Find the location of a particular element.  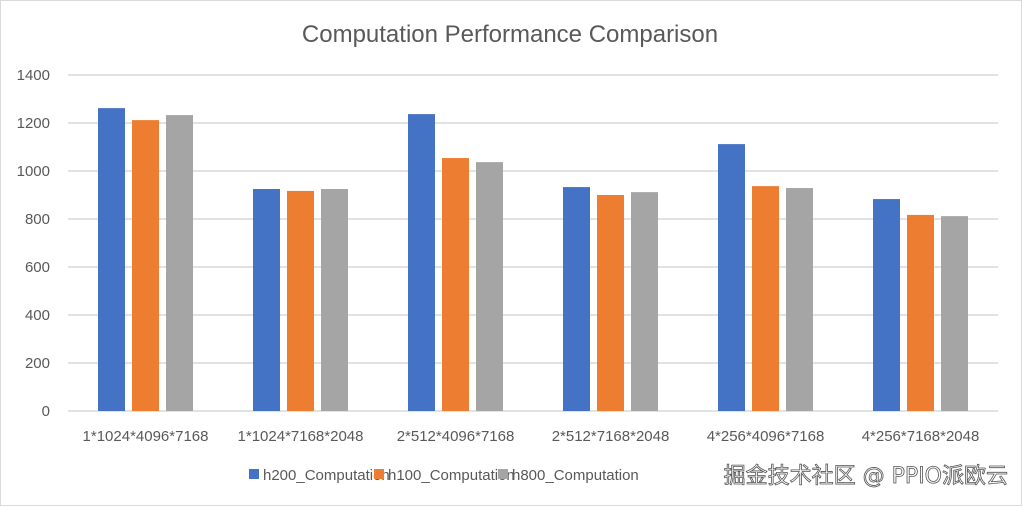

y-tick-label: 1000 is located at coordinates (33, 171).